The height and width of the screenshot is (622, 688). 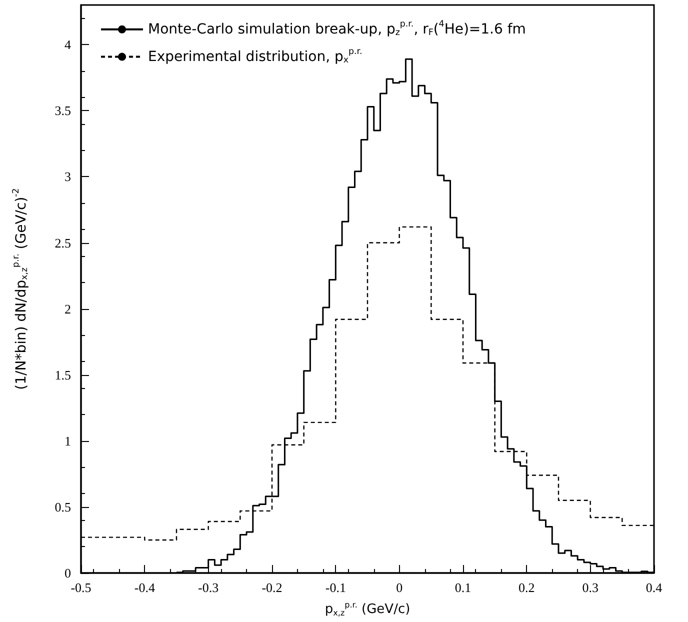 What do you see at coordinates (654, 587) in the screenshot?
I see `x-tick-label: 0.4` at bounding box center [654, 587].